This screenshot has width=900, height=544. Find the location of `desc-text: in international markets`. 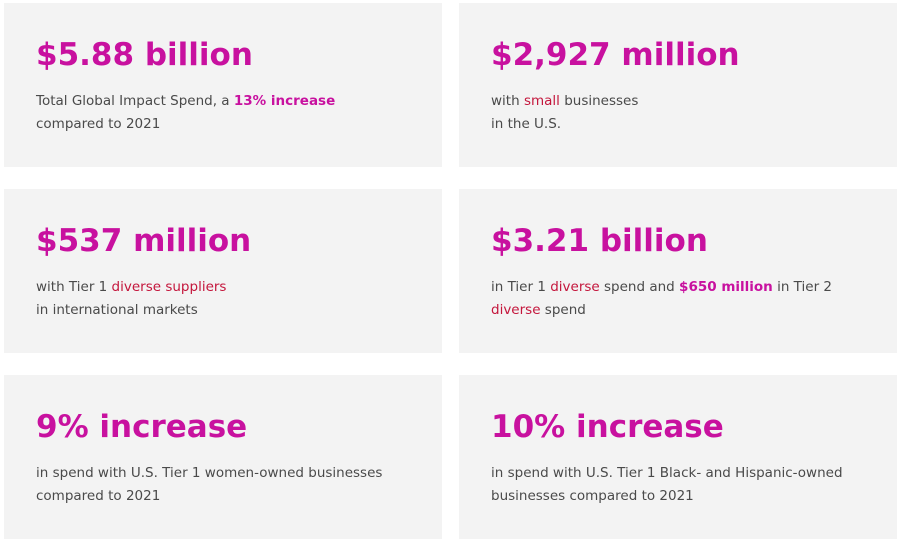

desc-text: in international markets is located at coordinates (117, 310).